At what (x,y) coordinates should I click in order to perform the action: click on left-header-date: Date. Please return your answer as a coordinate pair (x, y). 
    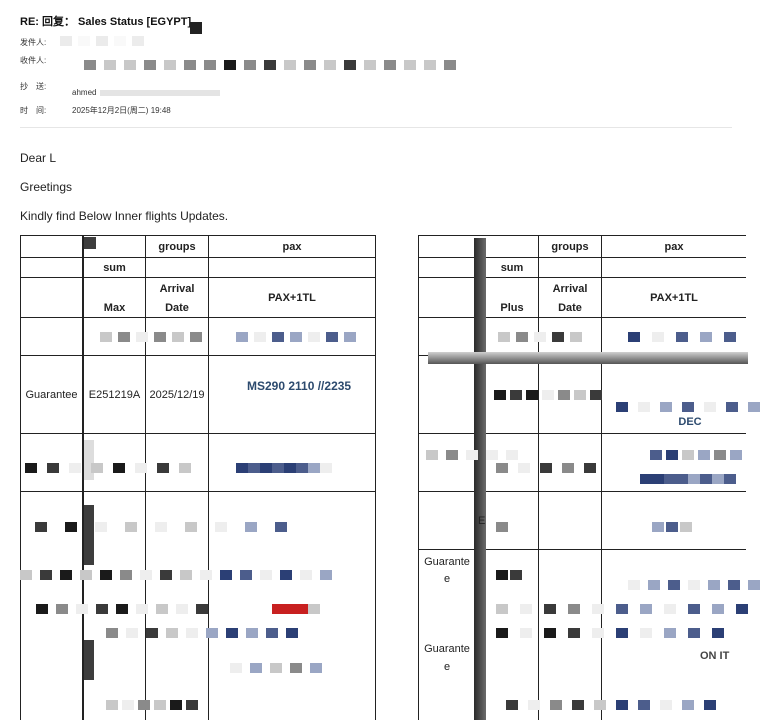
    Looking at the image, I should click on (177, 308).